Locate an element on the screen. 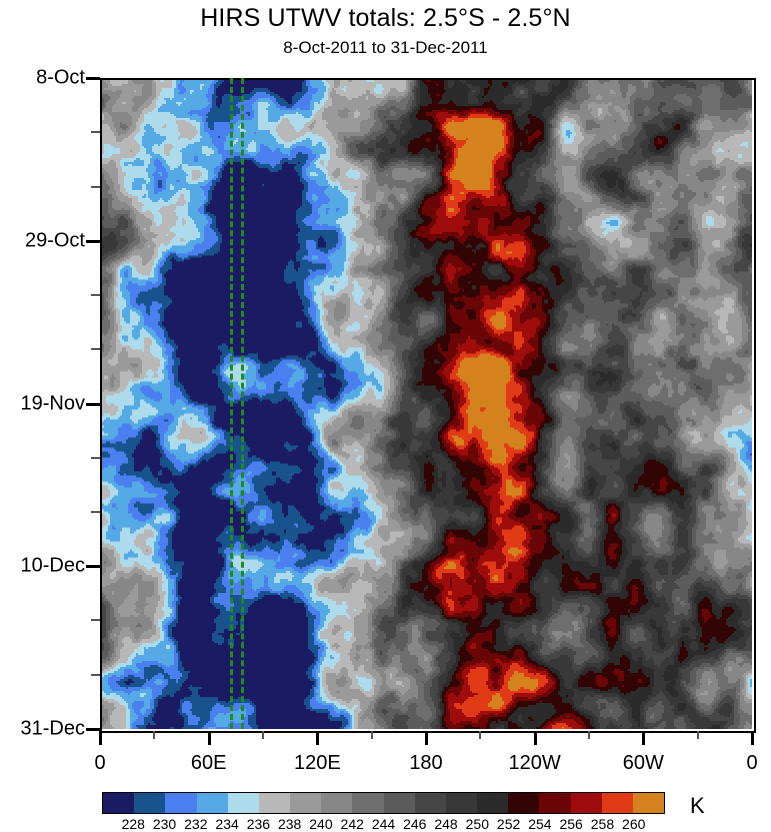 Image resolution: width=771 pixels, height=832 pixels. colorbar-tick-258: 258 is located at coordinates (602, 824).